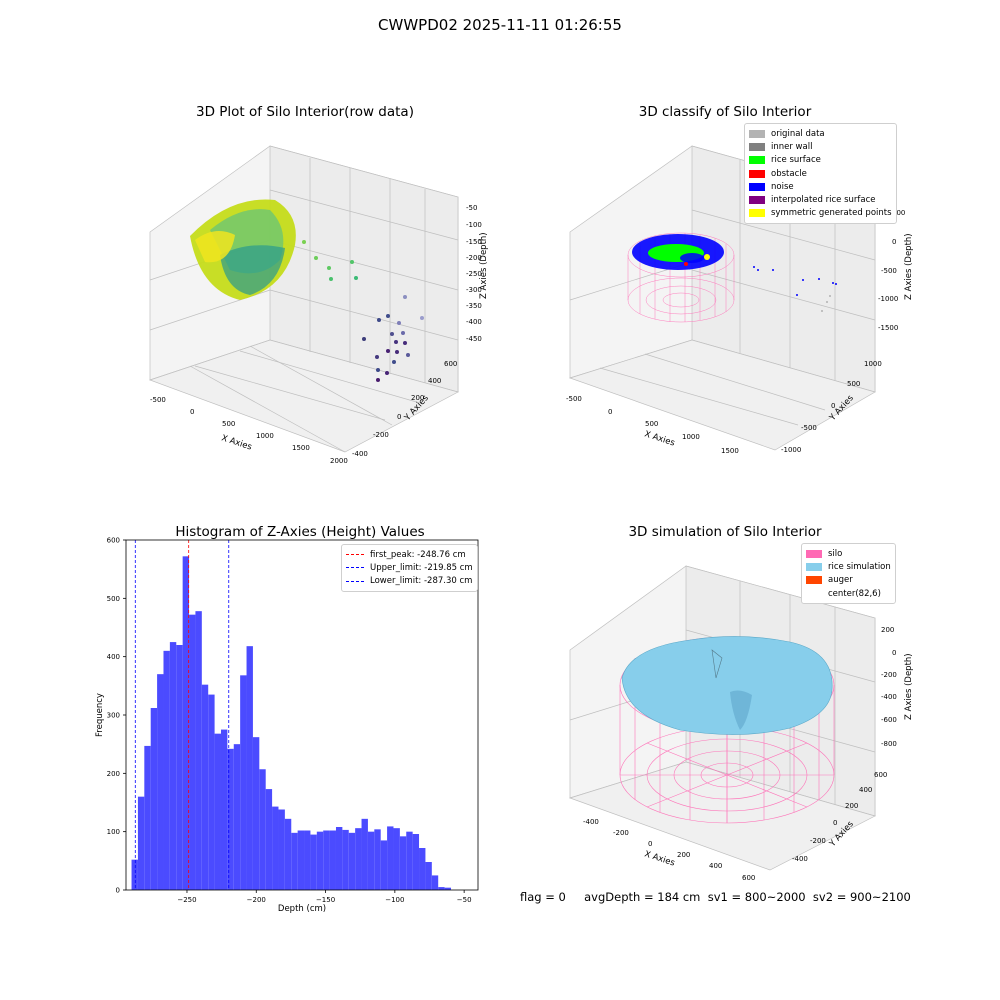 Image resolution: width=1000 pixels, height=1000 pixels. I want to click on histogram-reference-lines, so click(182, 715).